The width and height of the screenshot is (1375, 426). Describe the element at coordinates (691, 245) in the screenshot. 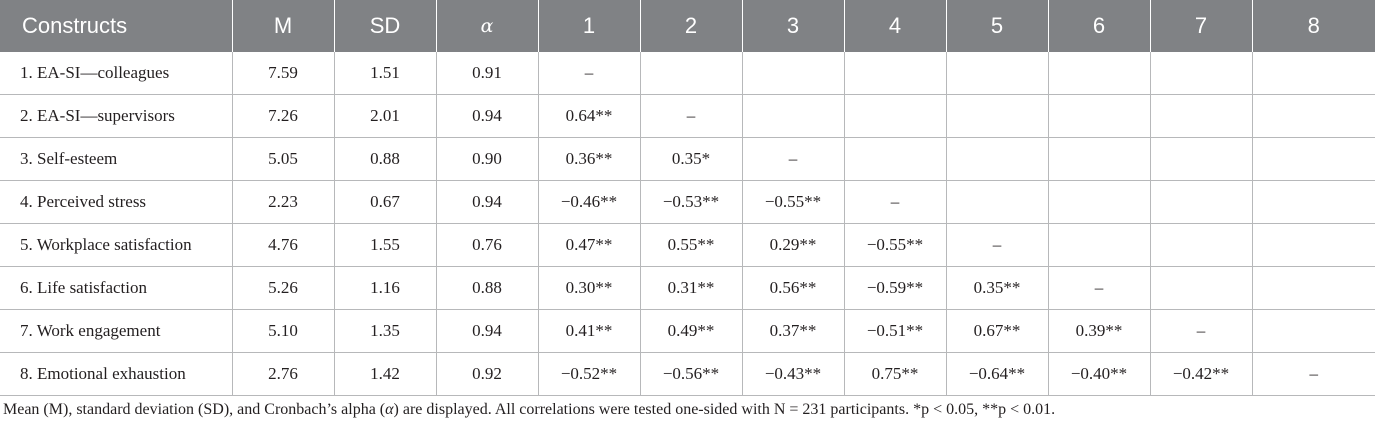

I see `table-cell: 0.55**` at that location.